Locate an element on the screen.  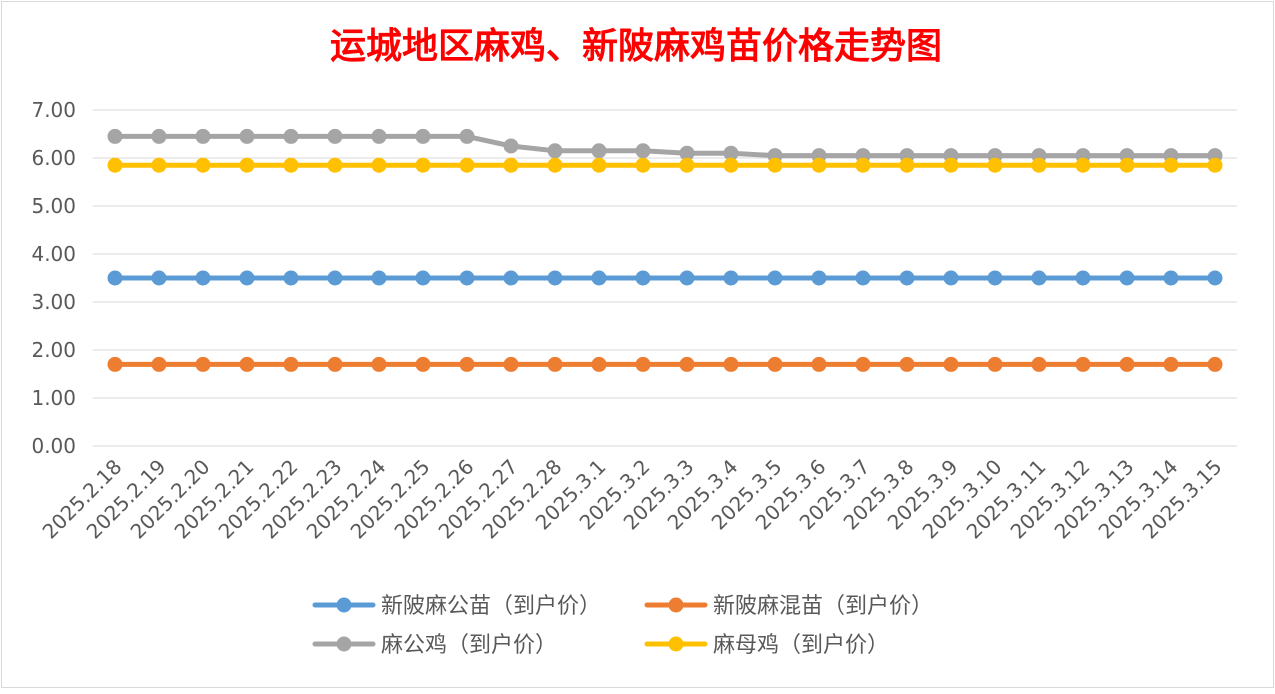
y-tick-label: 4.00 is located at coordinates (53, 254).